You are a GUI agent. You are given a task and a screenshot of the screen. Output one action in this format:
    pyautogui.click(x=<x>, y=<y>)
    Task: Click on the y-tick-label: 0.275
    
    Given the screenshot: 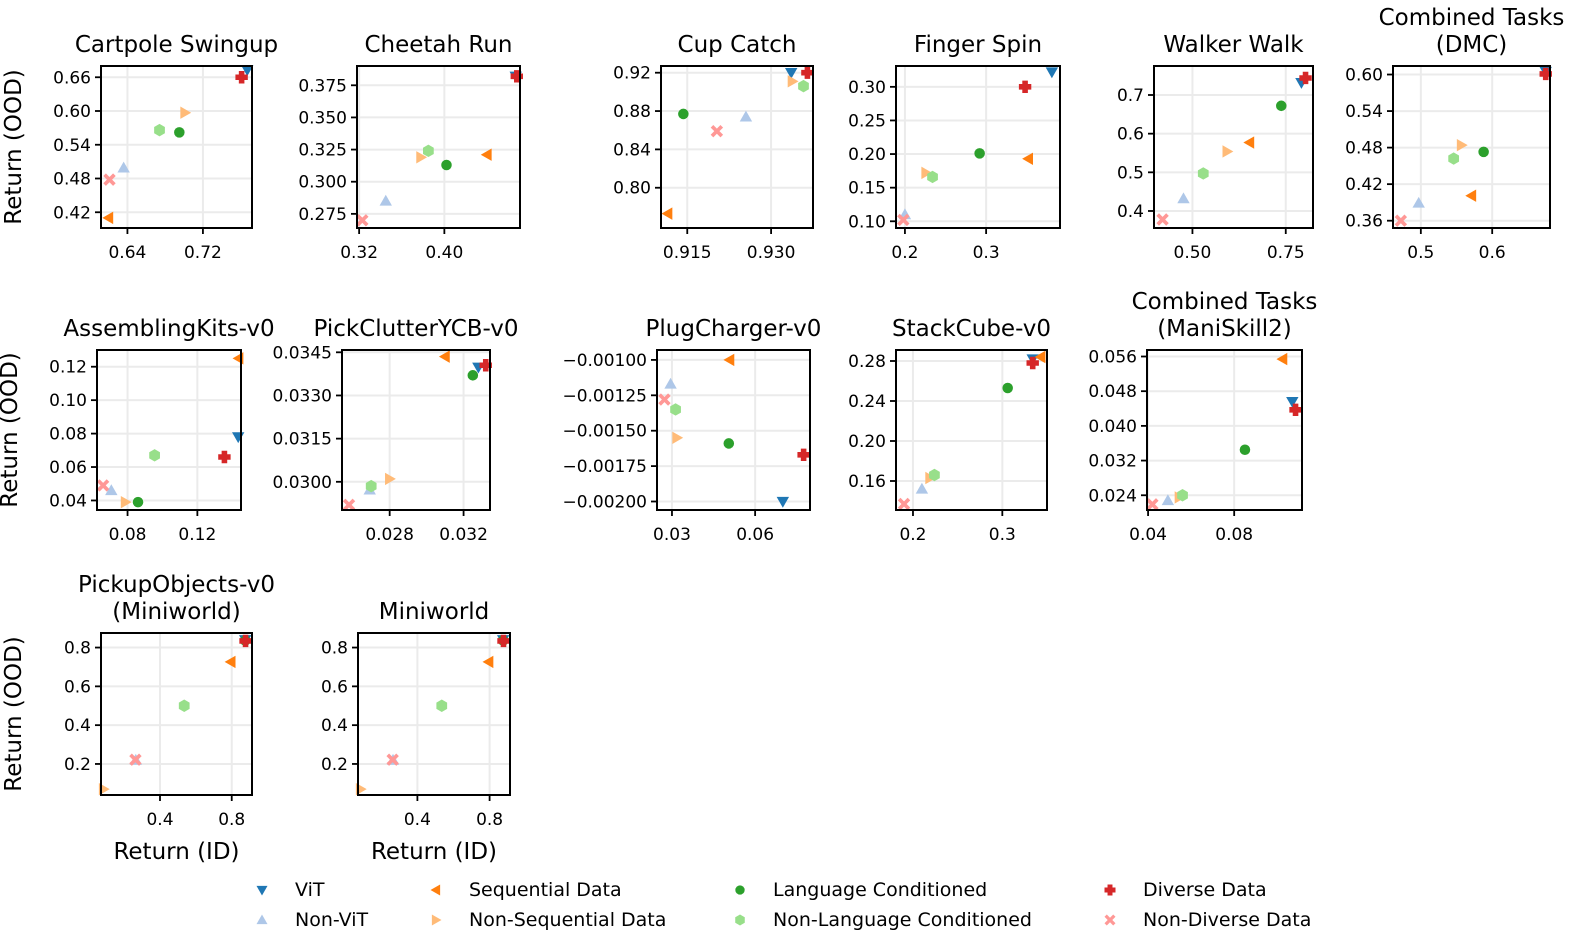 What is the action you would take?
    pyautogui.click(x=322, y=215)
    